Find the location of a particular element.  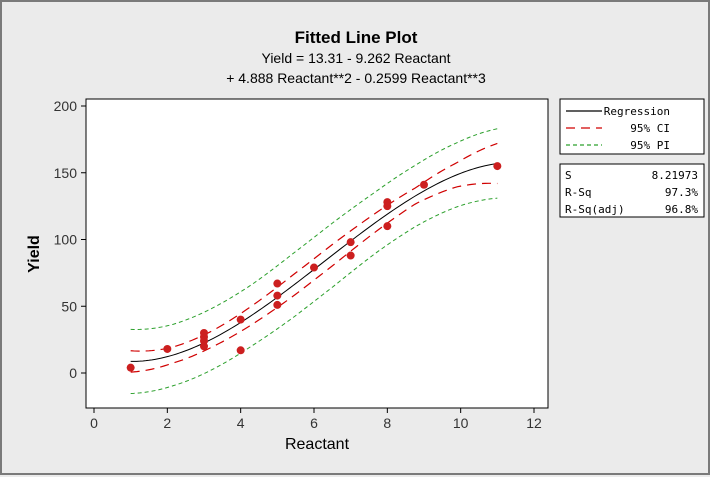

y-tick-label: 150 is located at coordinates (66, 173).